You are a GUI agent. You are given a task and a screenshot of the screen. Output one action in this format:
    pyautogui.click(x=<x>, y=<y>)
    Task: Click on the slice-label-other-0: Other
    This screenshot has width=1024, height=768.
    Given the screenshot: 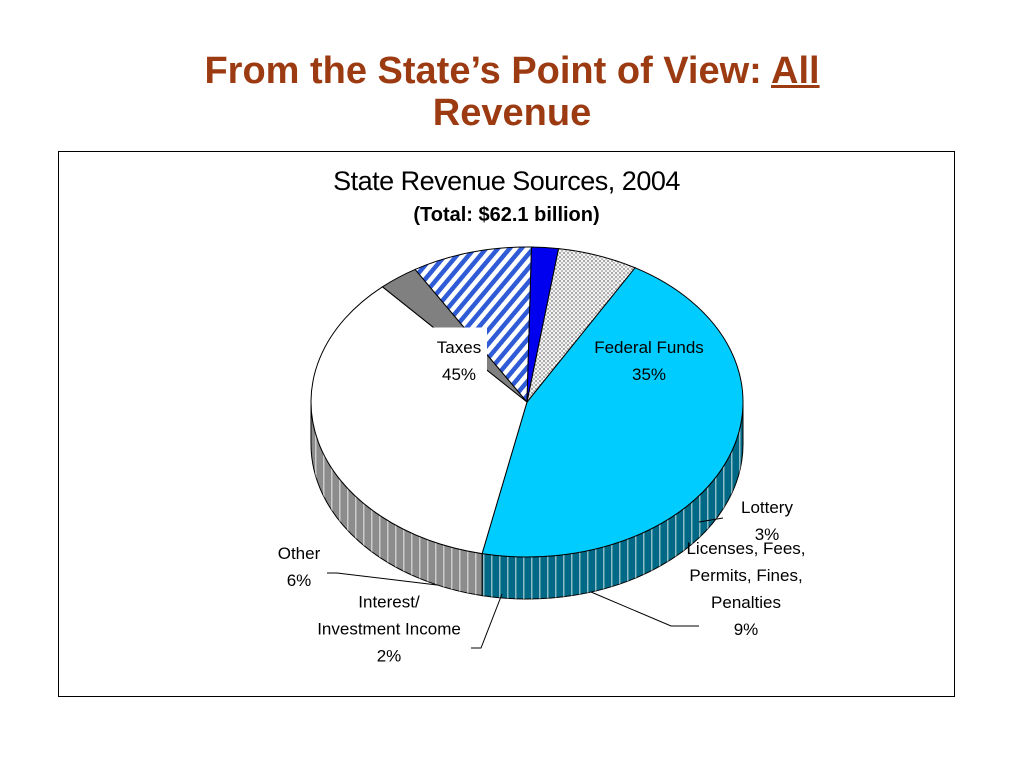 What is the action you would take?
    pyautogui.click(x=299, y=553)
    